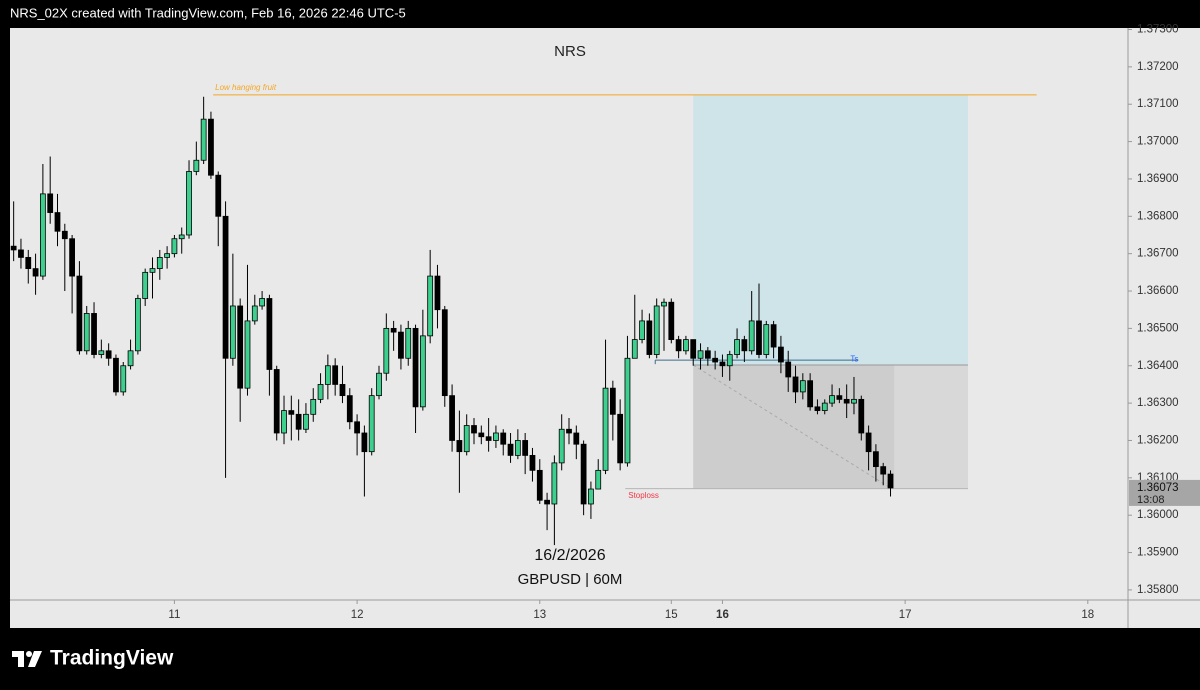 The width and height of the screenshot is (1200, 690). Describe the element at coordinates (671, 615) in the screenshot. I see `x-tick-label: 15` at that location.